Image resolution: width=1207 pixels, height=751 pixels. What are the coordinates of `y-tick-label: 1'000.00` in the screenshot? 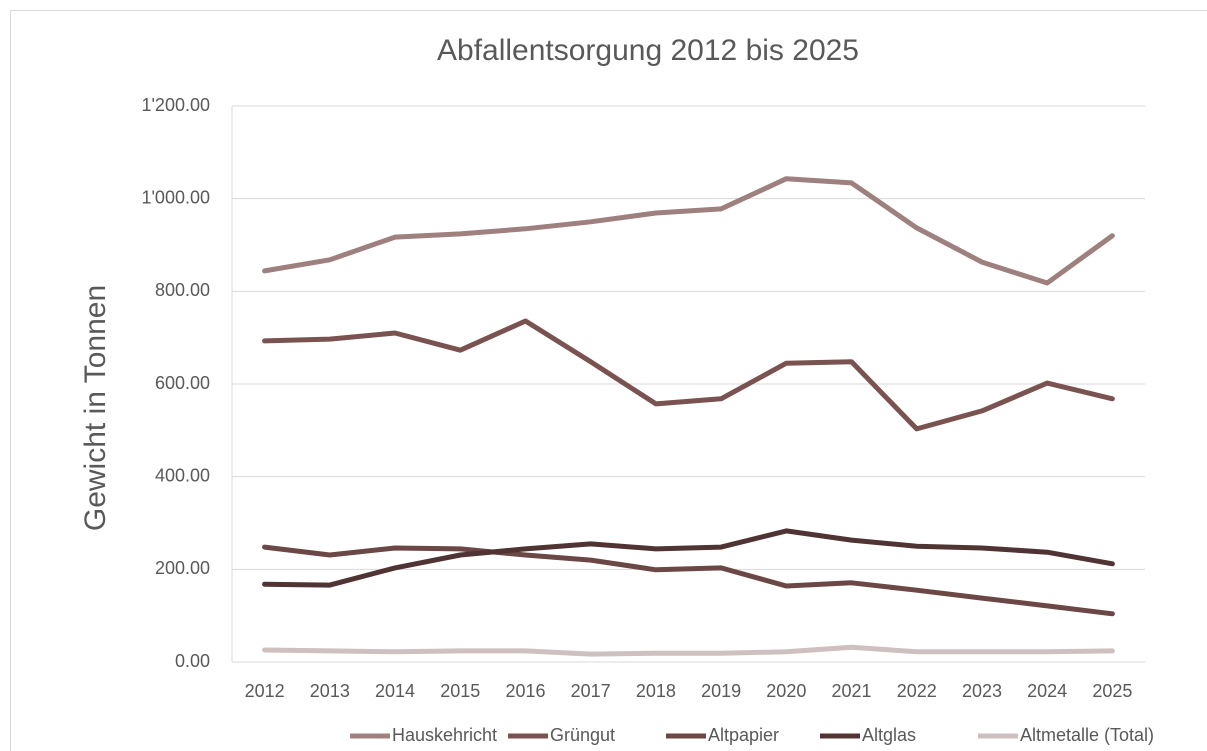 It's located at (175, 197).